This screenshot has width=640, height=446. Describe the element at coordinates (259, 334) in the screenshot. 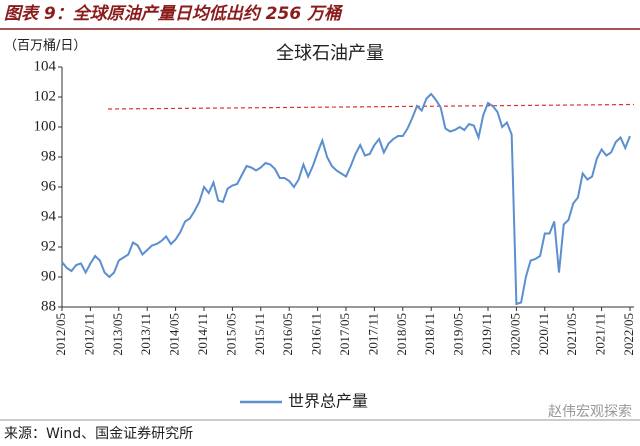

I see `x-tick-label: 2015/11` at that location.